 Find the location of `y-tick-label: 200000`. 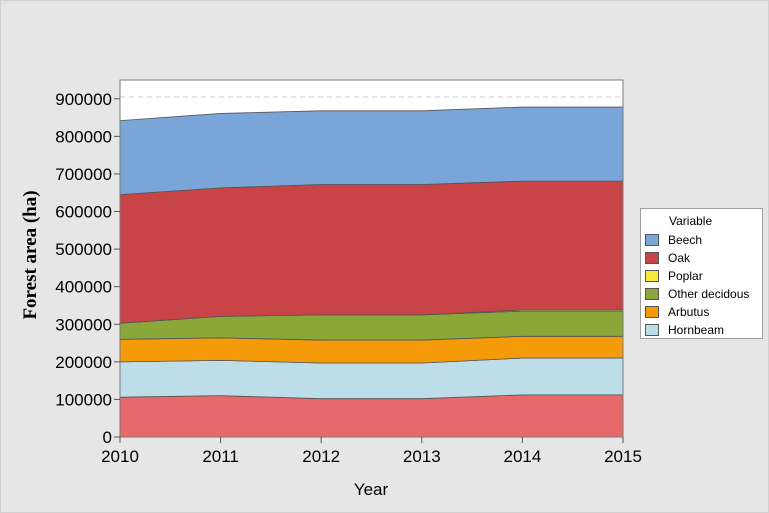

y-tick-label: 200000 is located at coordinates (83, 362).